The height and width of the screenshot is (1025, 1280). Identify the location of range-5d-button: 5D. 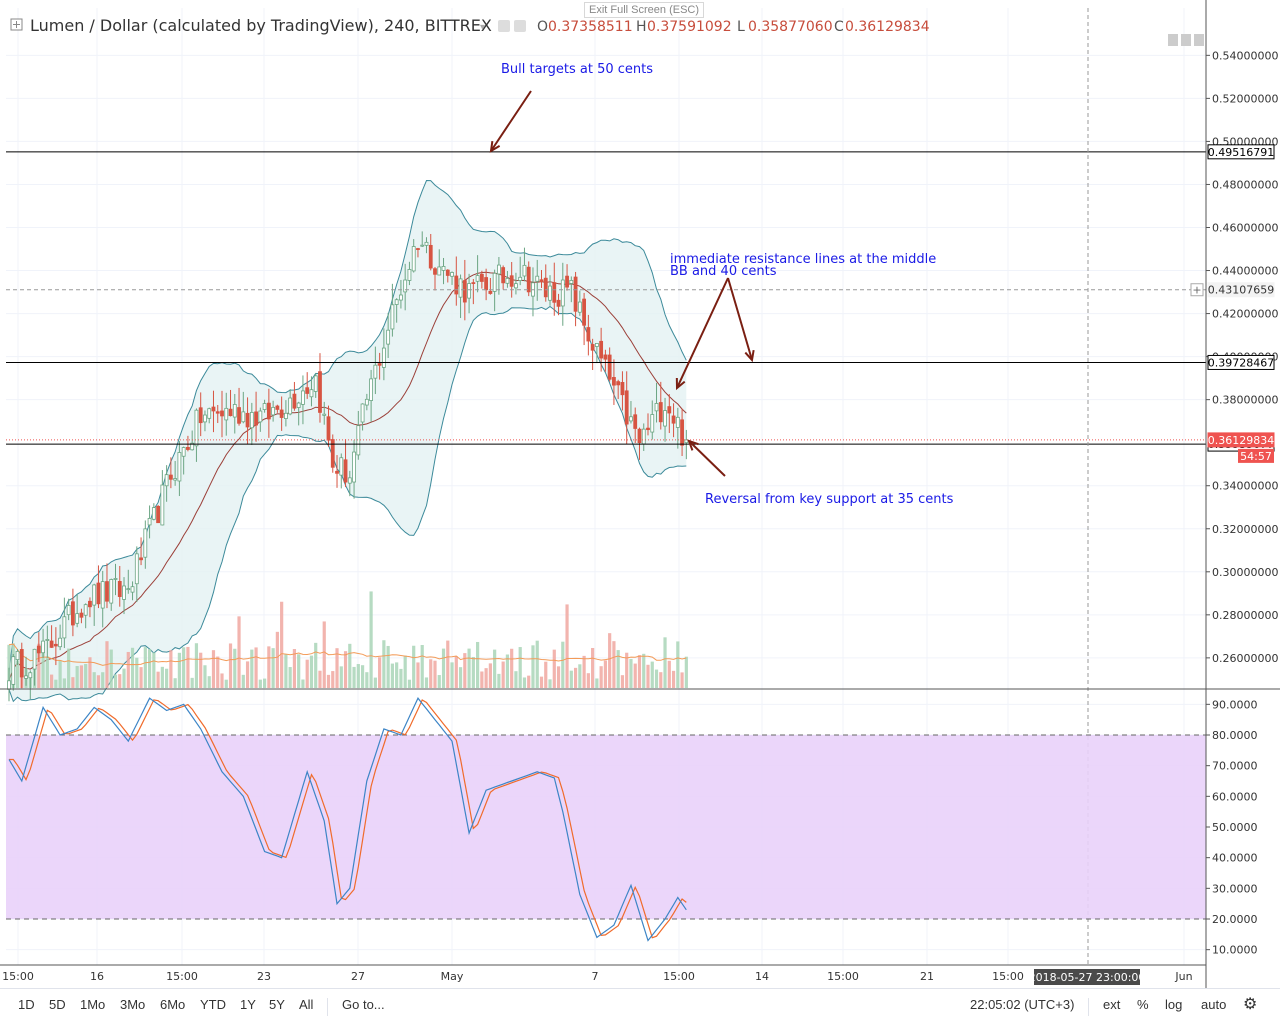
(57, 1004).